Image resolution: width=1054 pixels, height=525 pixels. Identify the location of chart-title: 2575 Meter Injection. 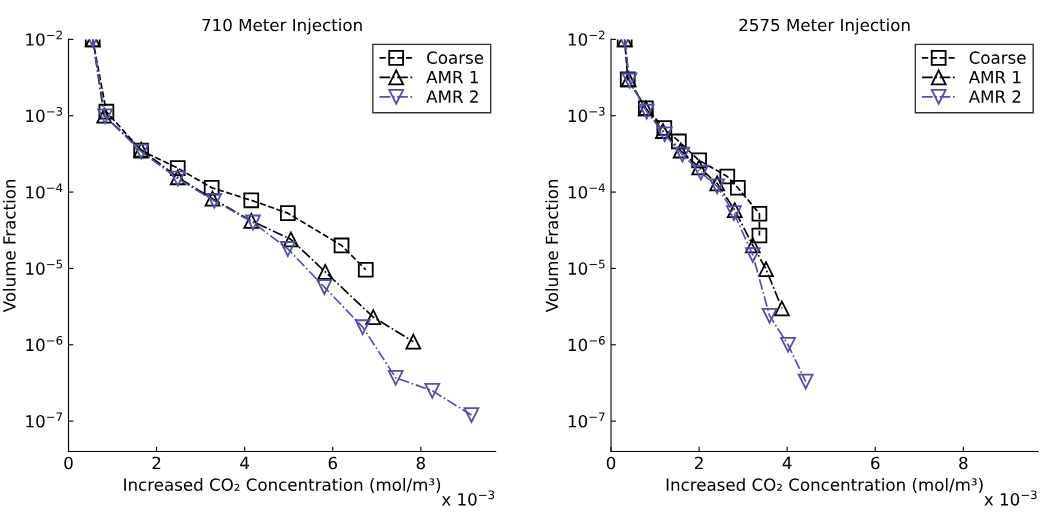
(824, 26).